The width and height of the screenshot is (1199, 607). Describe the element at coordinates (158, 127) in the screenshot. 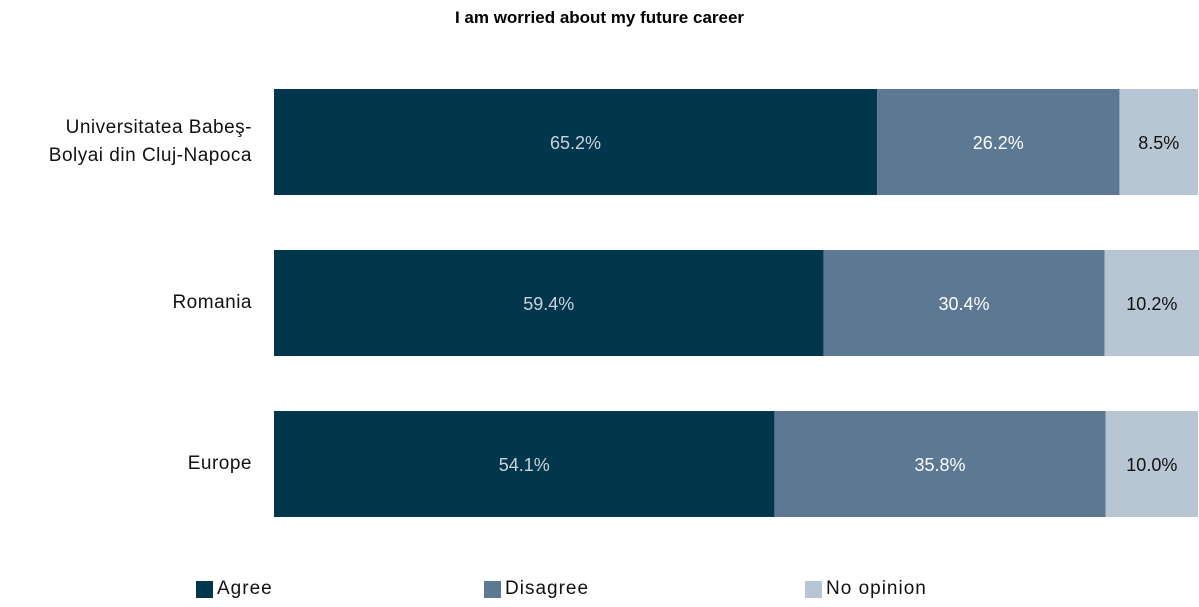

I see `category-label-line: Universitatea Babeş-` at that location.